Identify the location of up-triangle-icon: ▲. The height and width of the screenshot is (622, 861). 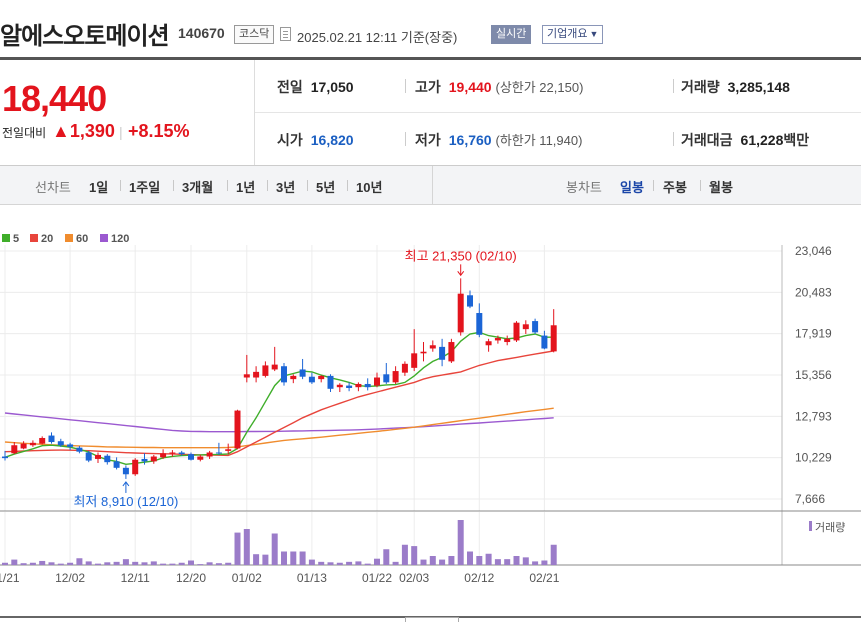
(61, 131).